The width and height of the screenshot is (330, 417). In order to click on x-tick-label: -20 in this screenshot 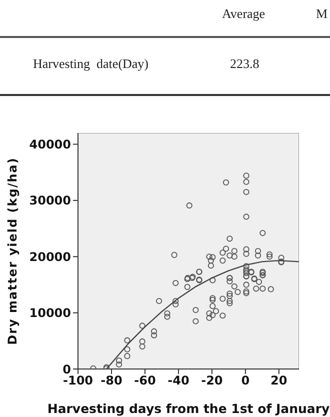, I will do `click(212, 381)`.